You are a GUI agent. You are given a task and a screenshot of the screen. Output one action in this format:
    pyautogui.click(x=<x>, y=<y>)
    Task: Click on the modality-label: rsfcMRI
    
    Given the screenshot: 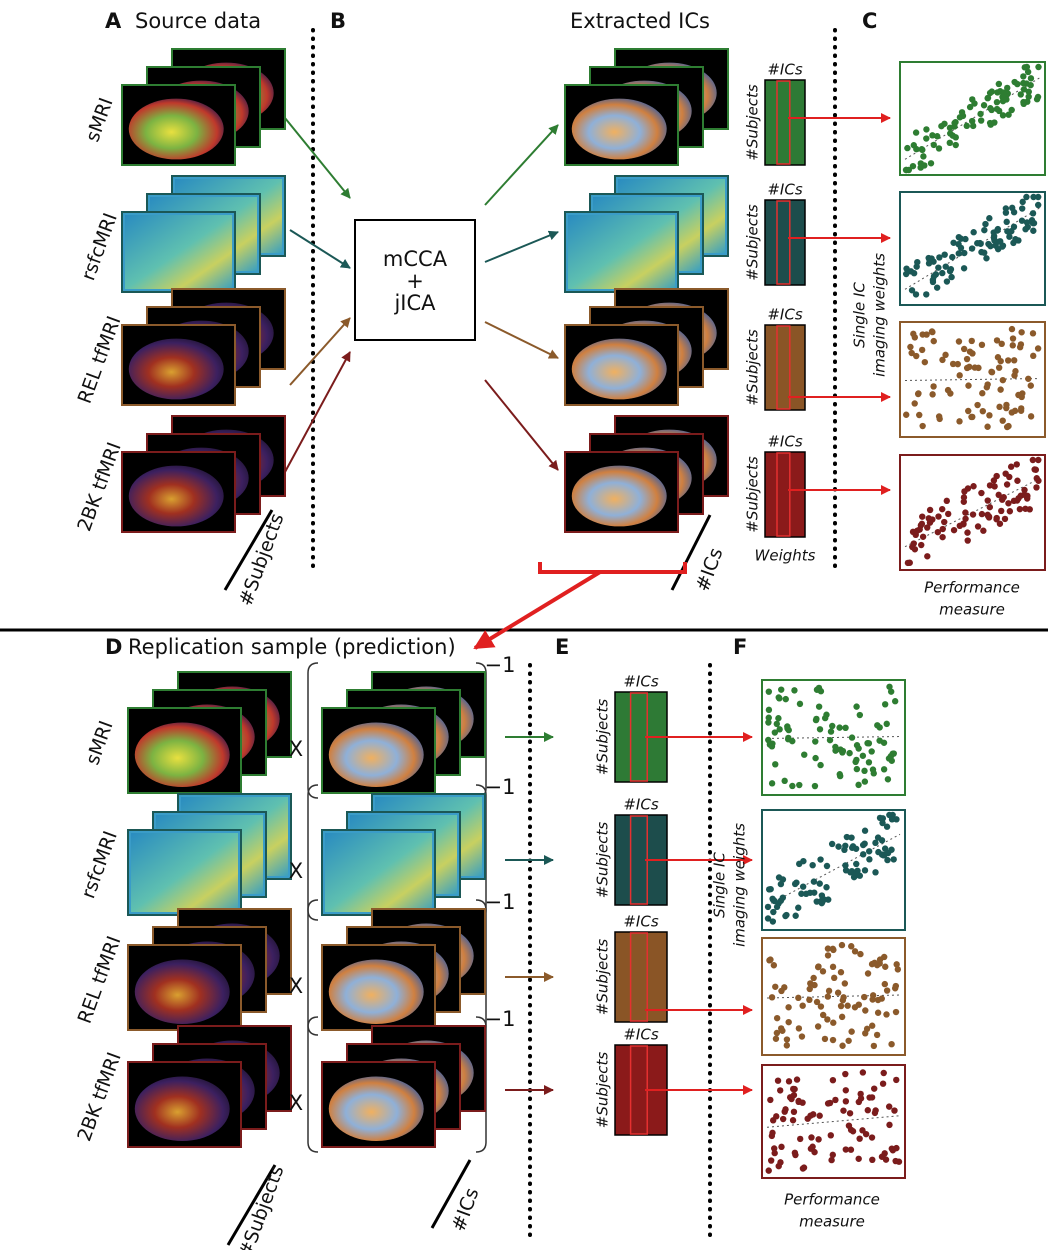 What is the action you would take?
    pyautogui.click(x=99, y=246)
    